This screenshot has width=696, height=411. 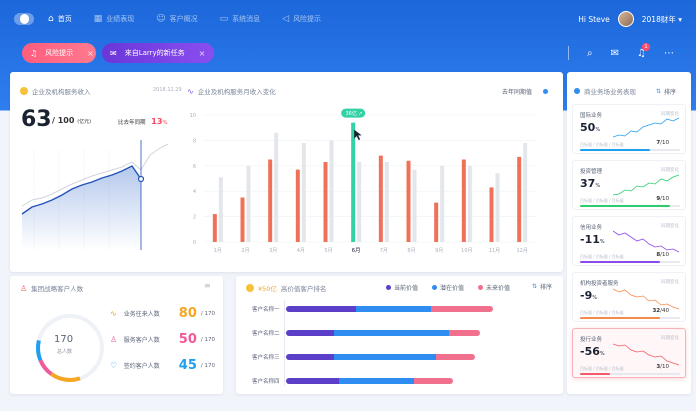 What do you see at coordinates (245, 251) in the screenshot?
I see `x-tick-label: 2月` at bounding box center [245, 251].